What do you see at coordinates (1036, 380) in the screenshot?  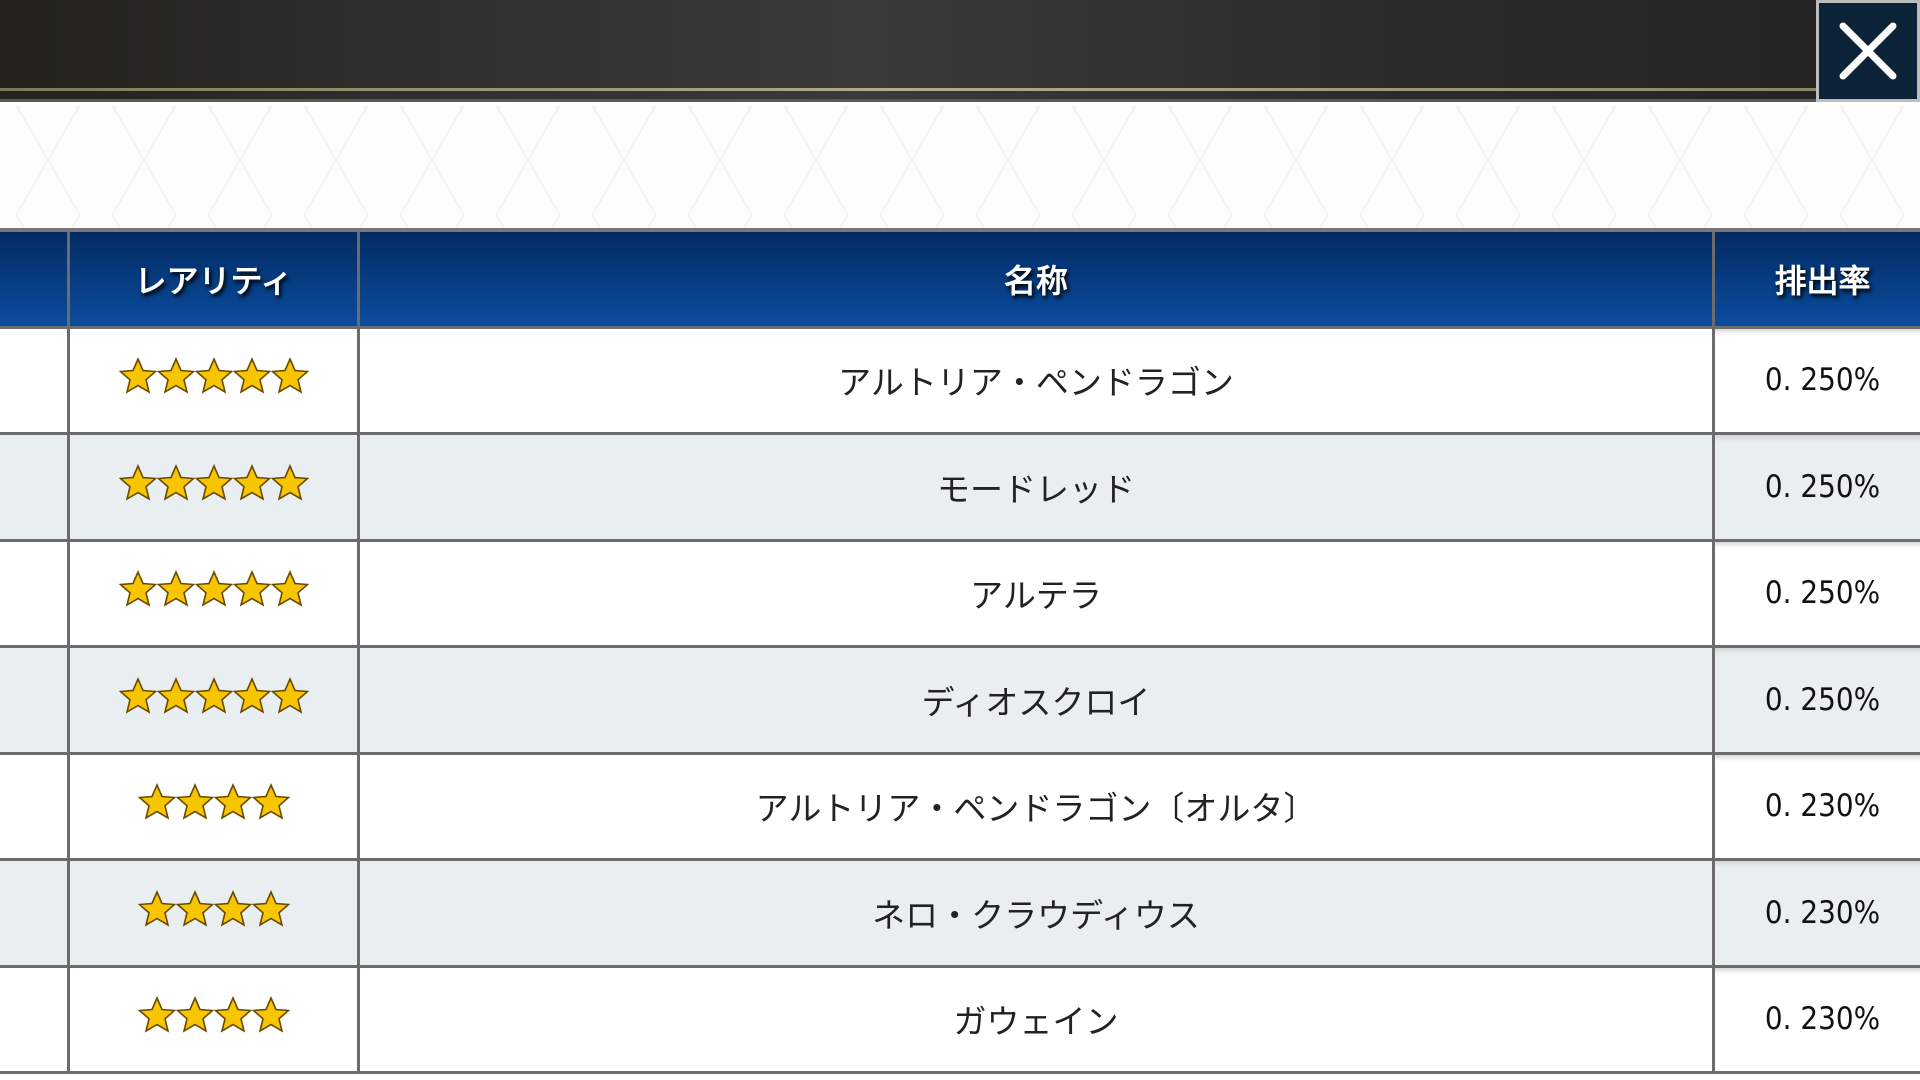 I see `name-cell: アルトリア・ペンドラゴン` at bounding box center [1036, 380].